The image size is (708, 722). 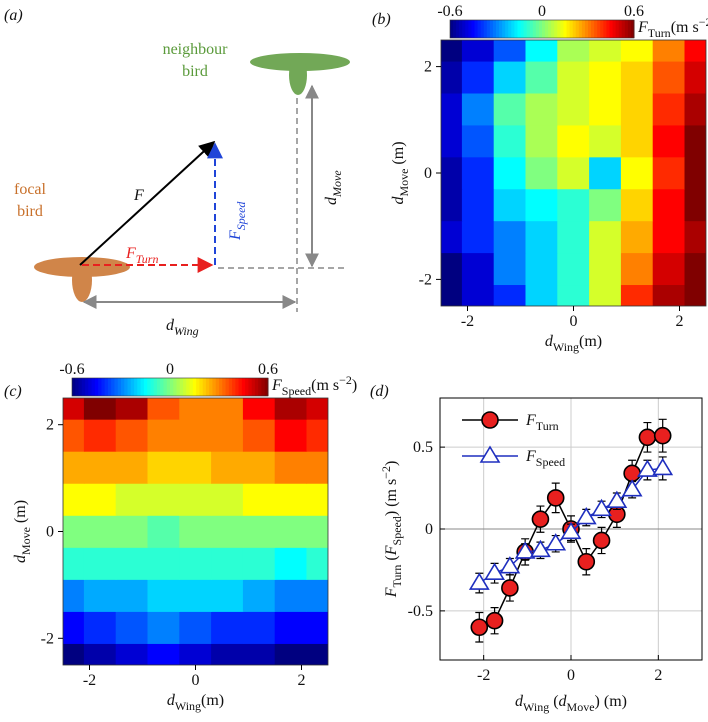 I want to click on label-part: Move, so click(x=404, y=183).